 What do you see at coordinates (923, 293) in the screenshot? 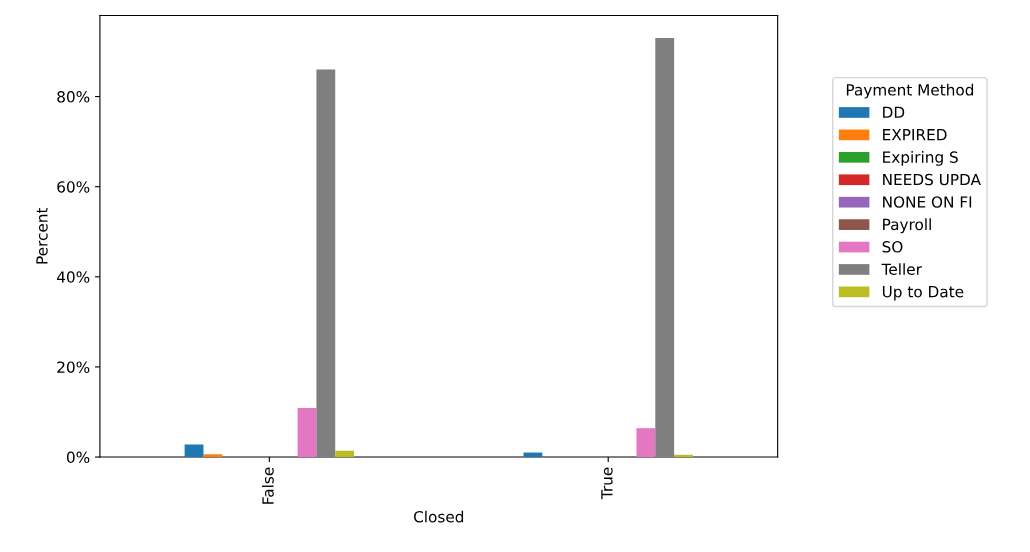
I see `legend-label: Up to Date` at bounding box center [923, 293].